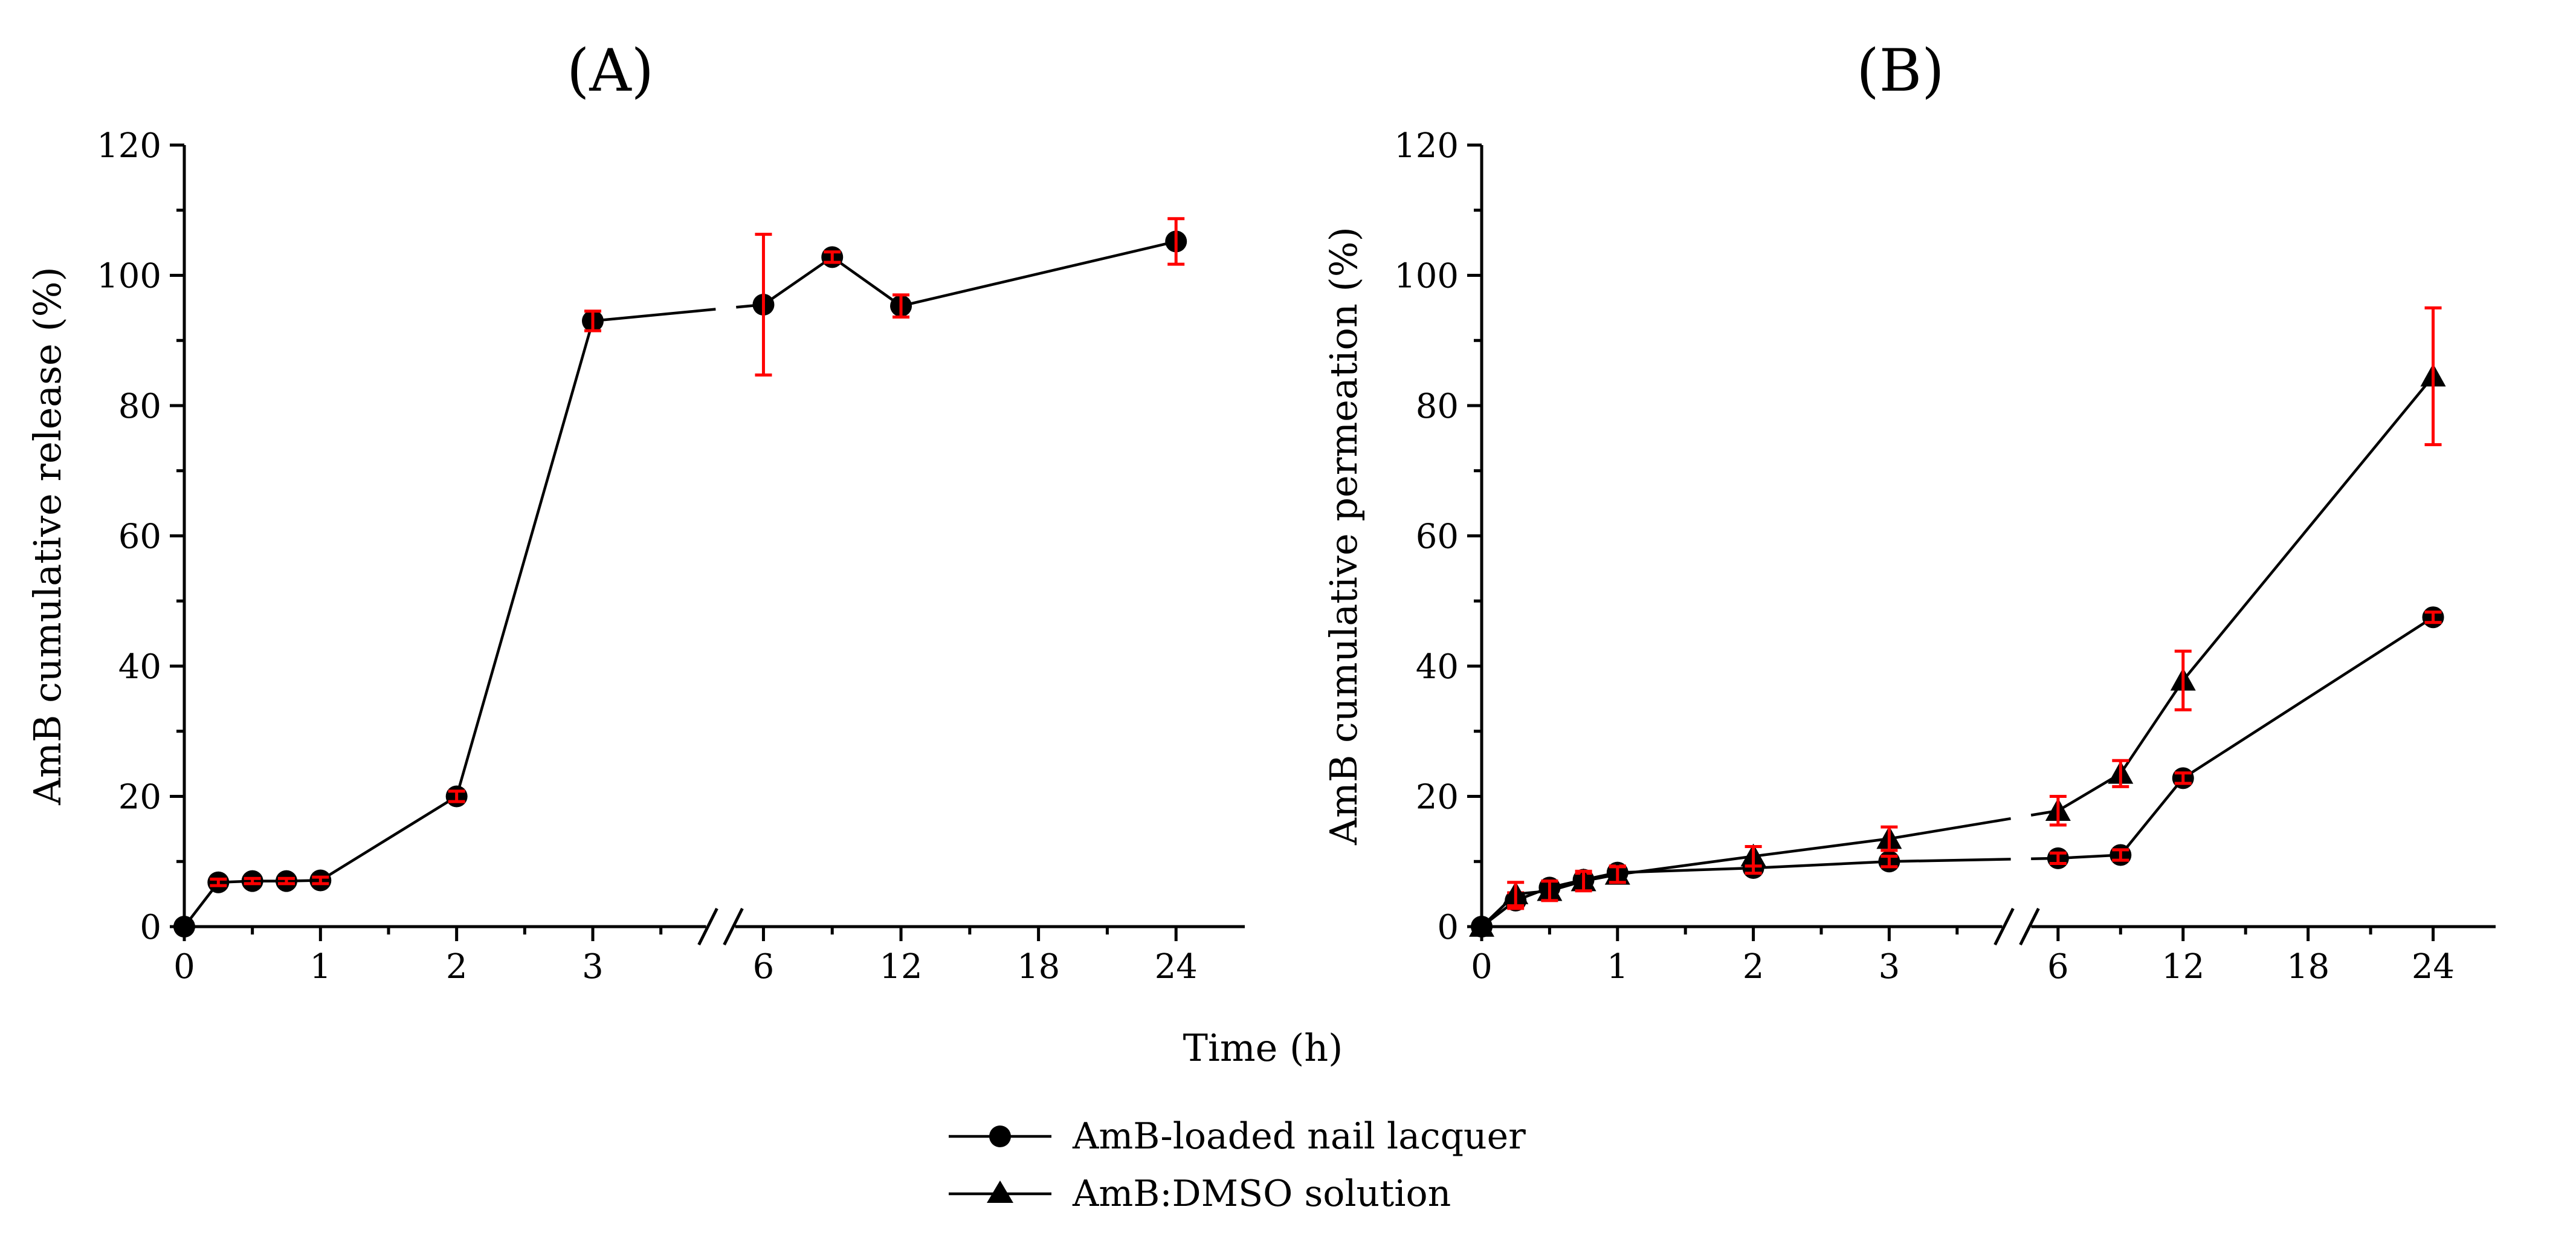 The height and width of the screenshot is (1247, 2576). I want to click on panel-b-x-tick-label: 2, so click(1753, 967).